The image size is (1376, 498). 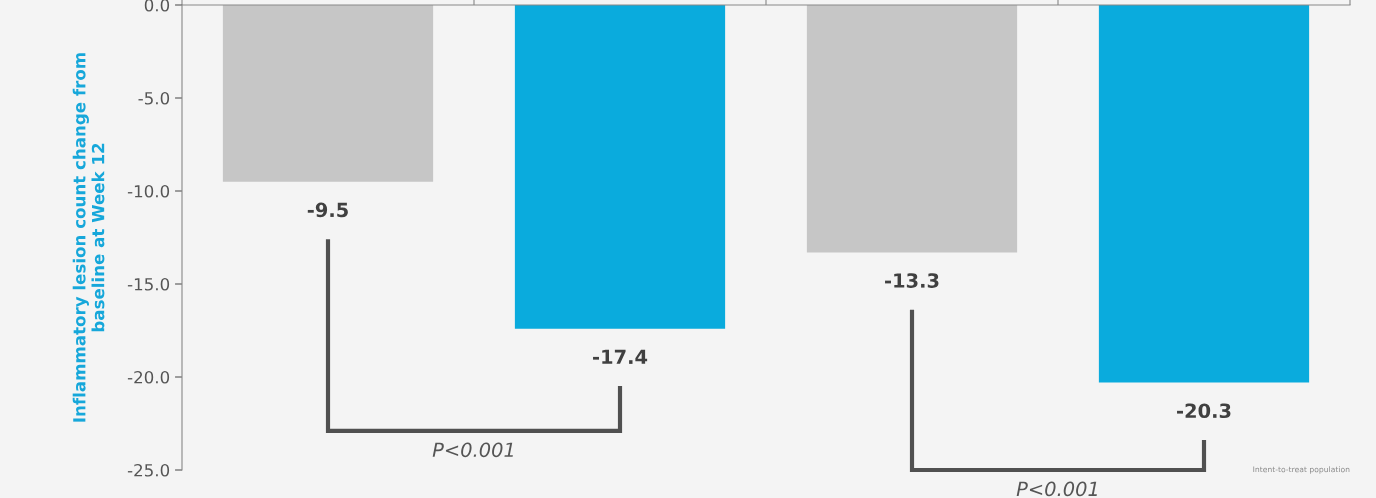 What do you see at coordinates (154, 98) in the screenshot?
I see `y-tick-label: -5.0` at bounding box center [154, 98].